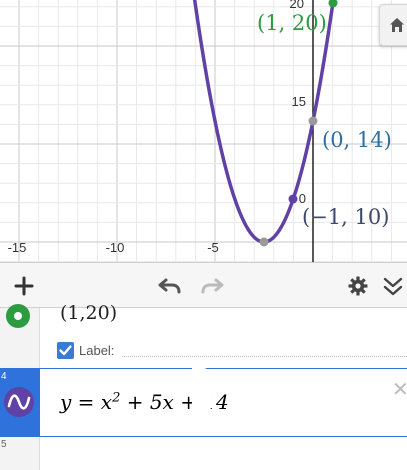 The width and height of the screenshot is (407, 470). I want to click on vertex-point, so click(264, 242).